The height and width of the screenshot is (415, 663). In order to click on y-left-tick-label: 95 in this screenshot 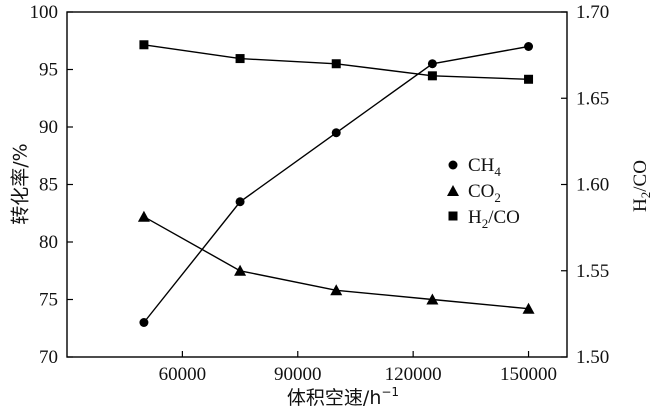, I will do `click(48, 70)`.